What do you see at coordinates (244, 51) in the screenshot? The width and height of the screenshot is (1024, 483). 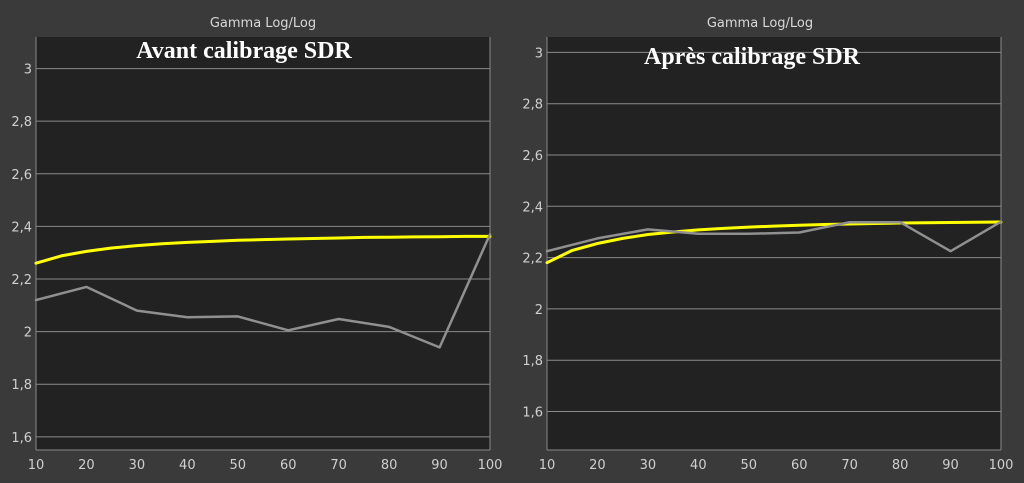 I see `chart-title: Avant calibrage SDR` at bounding box center [244, 51].